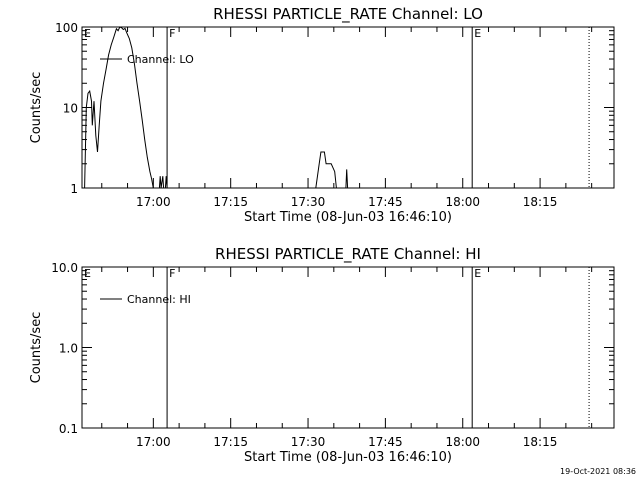 The height and width of the screenshot is (480, 640). Describe the element at coordinates (66, 28) in the screenshot. I see `y-tick-label: 100` at that location.